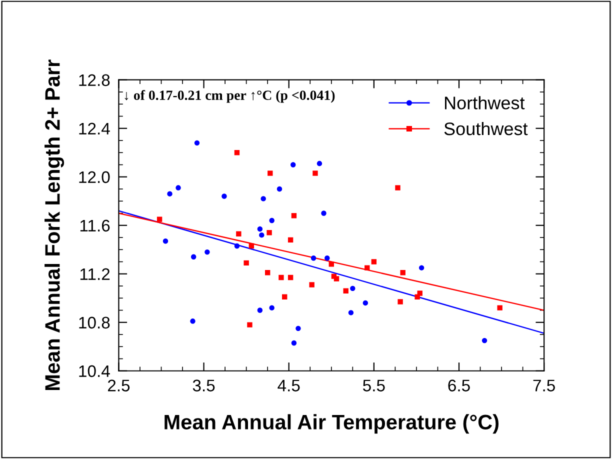  I want to click on annotation: ↓ of 0.17-0.21 cm per ↑°C (p <0.041), so click(229, 96).